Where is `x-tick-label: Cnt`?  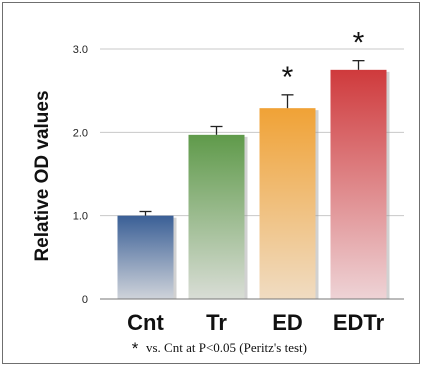 x-tick-label: Cnt is located at coordinates (145, 322).